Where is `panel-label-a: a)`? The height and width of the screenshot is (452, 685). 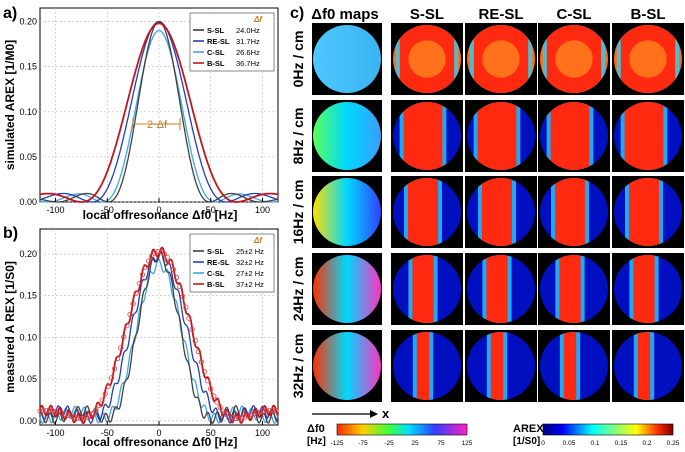 panel-label-a: a) is located at coordinates (10, 13).